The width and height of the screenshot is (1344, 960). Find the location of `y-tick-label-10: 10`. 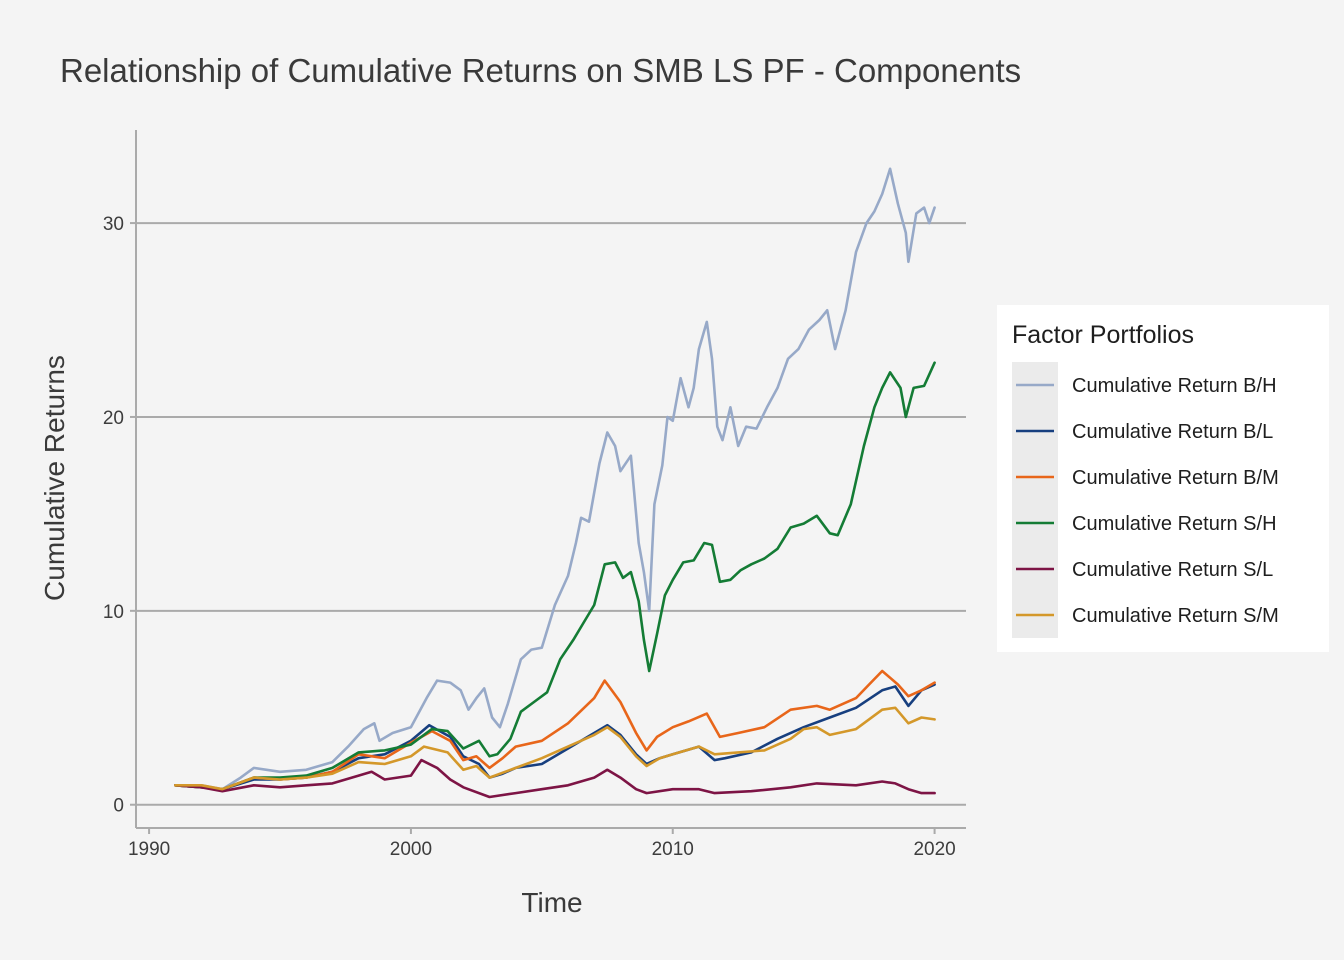

y-tick-label-10: 10 is located at coordinates (113, 612).